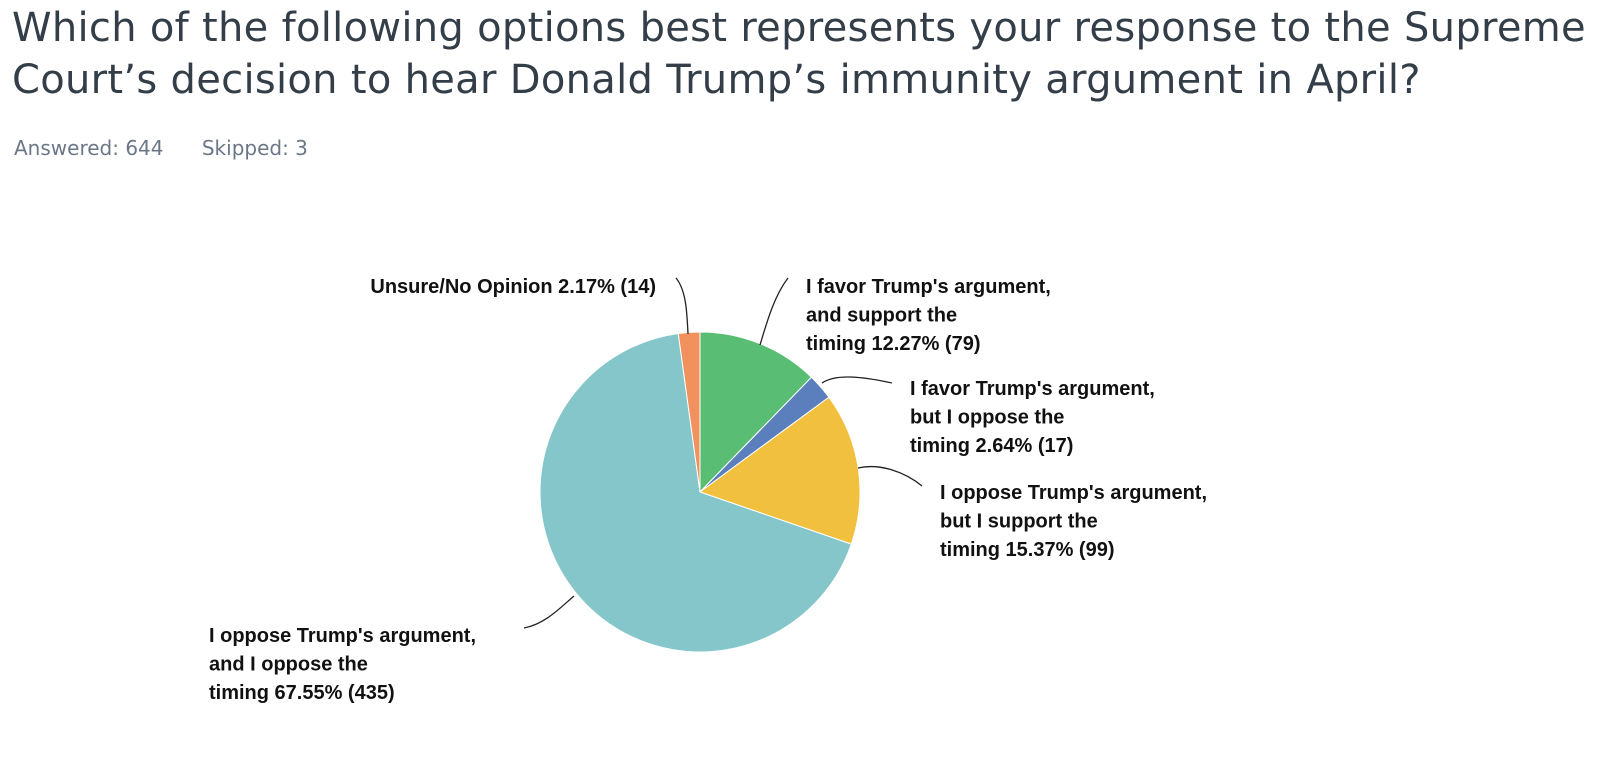 This screenshot has width=1600, height=781. What do you see at coordinates (1027, 550) in the screenshot?
I see `slice-label-line: timing 15.37% (99)` at bounding box center [1027, 550].